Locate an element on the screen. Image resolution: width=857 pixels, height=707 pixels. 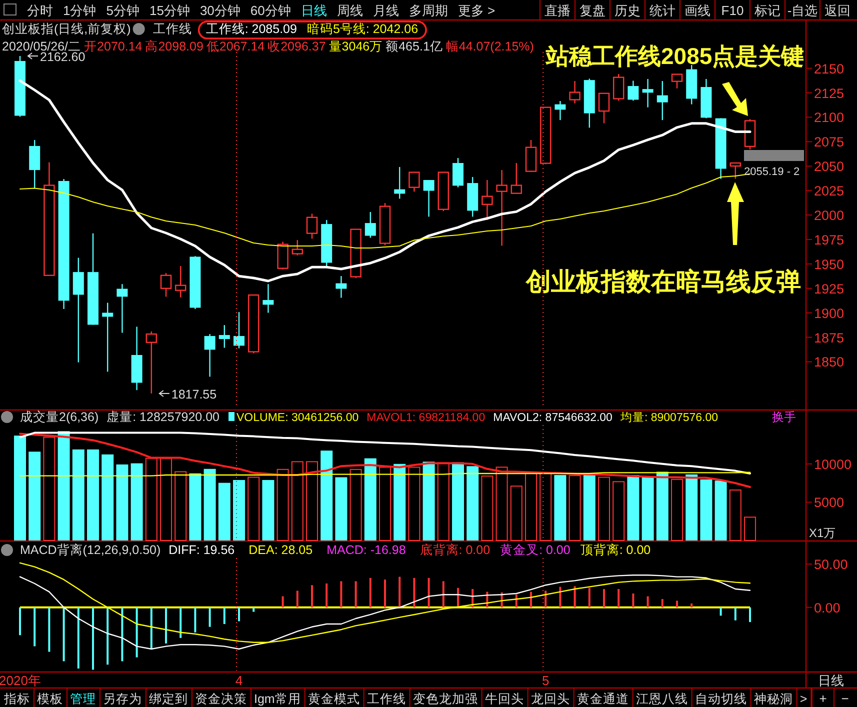
text: 黄金叉: 0.00 is located at coordinates (535, 550).